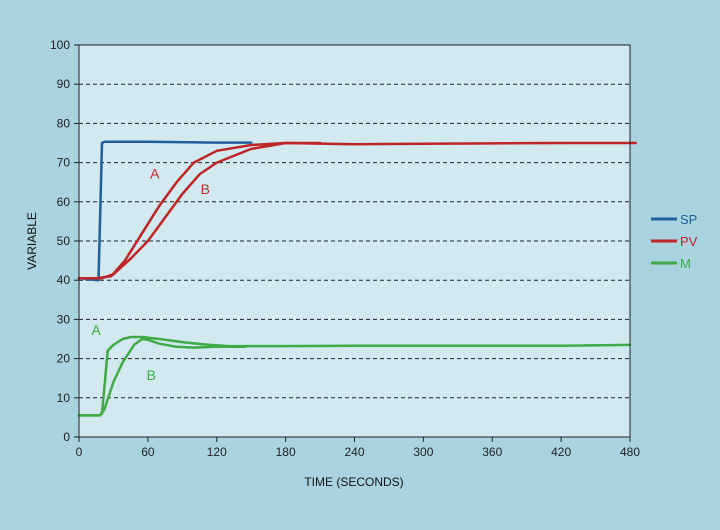 The width and height of the screenshot is (720, 530). I want to click on x-tick-label-300: 300, so click(423, 452).